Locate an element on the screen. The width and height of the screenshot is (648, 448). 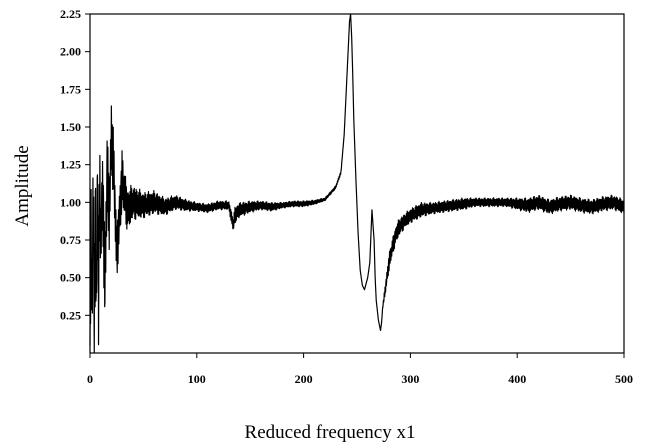
y-tick-label: 2.25 is located at coordinates (70, 14).